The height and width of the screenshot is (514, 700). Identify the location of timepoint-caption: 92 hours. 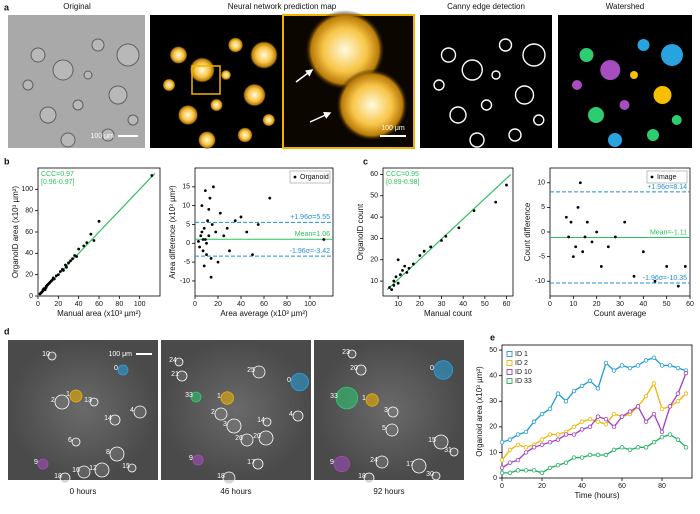
(388, 491).